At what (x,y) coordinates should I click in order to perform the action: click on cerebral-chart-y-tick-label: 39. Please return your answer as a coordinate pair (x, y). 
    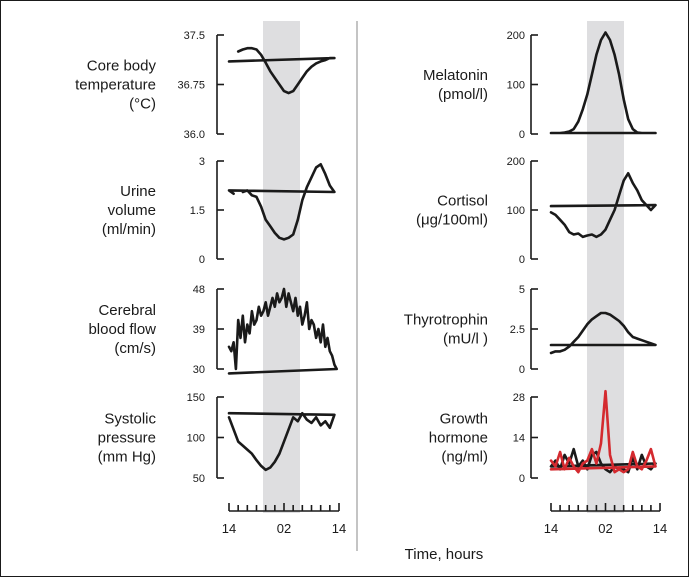
    Looking at the image, I should click on (199, 330).